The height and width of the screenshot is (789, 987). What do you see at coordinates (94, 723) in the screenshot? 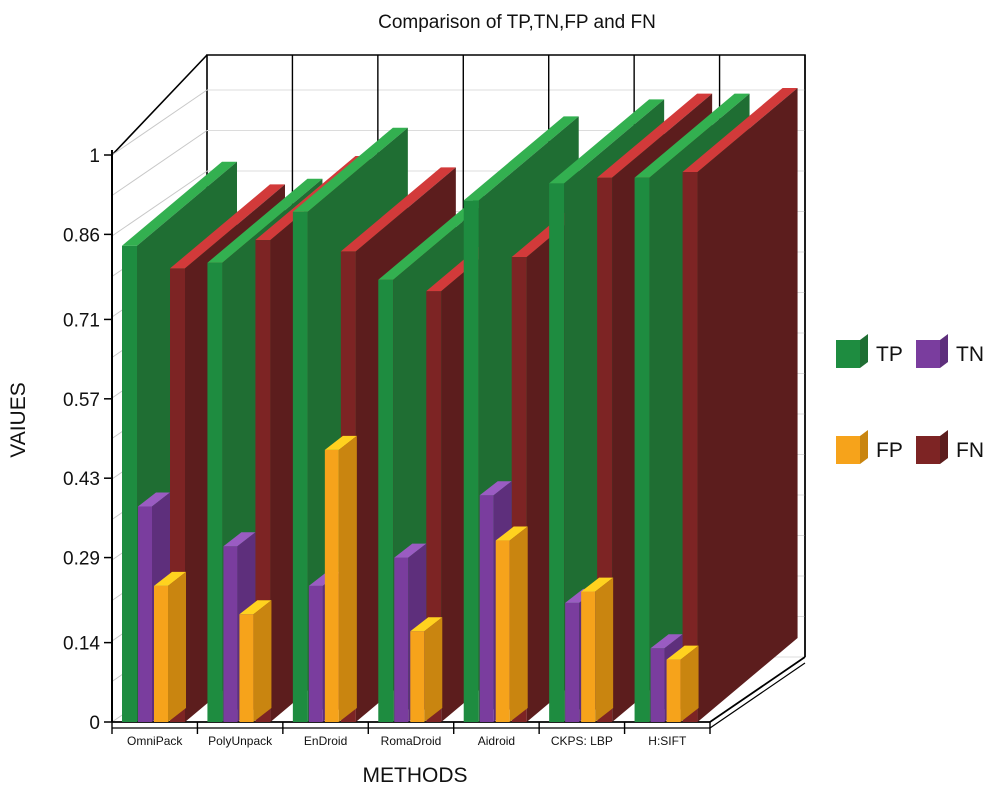
I see `y-tick-label: 0` at bounding box center [94, 723].